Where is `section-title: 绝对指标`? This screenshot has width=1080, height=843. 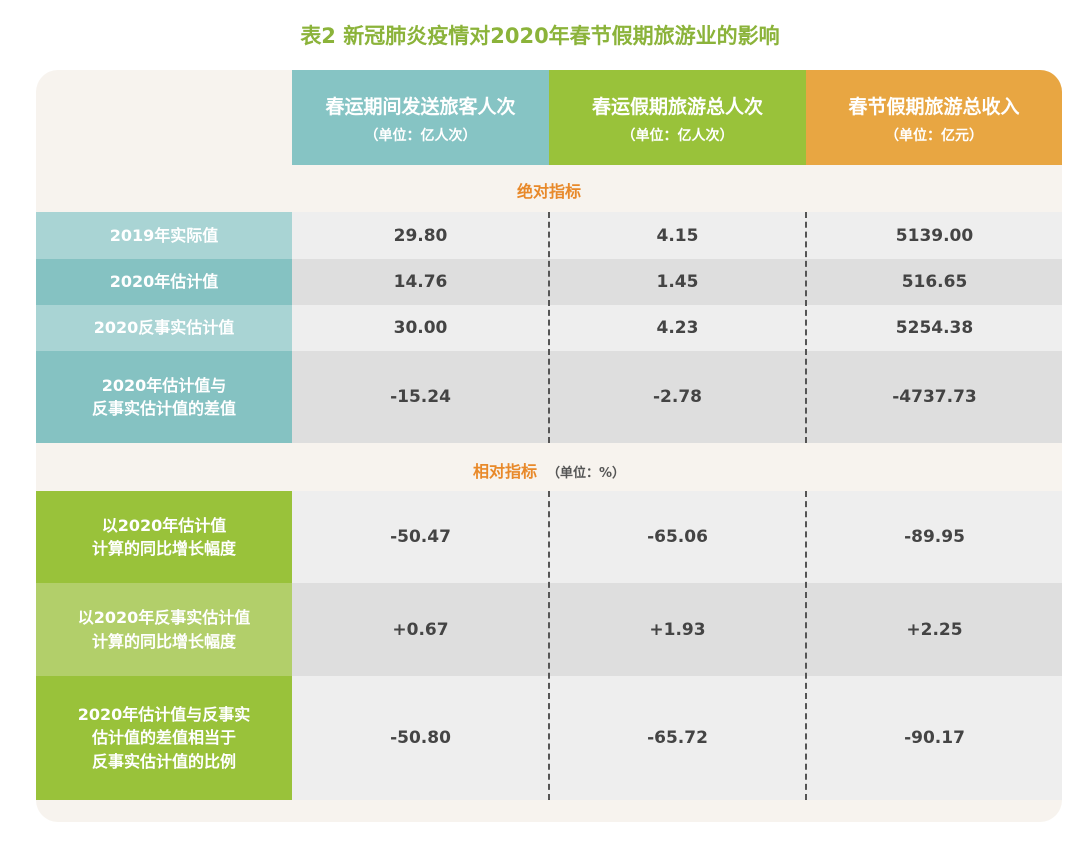 section-title: 绝对指标 is located at coordinates (548, 191).